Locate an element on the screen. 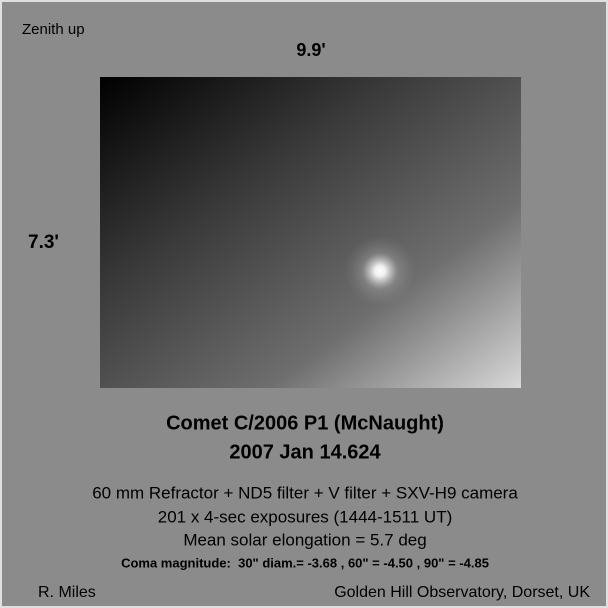 The width and height of the screenshot is (608, 608). width-label: 9.9' is located at coordinates (310, 50).